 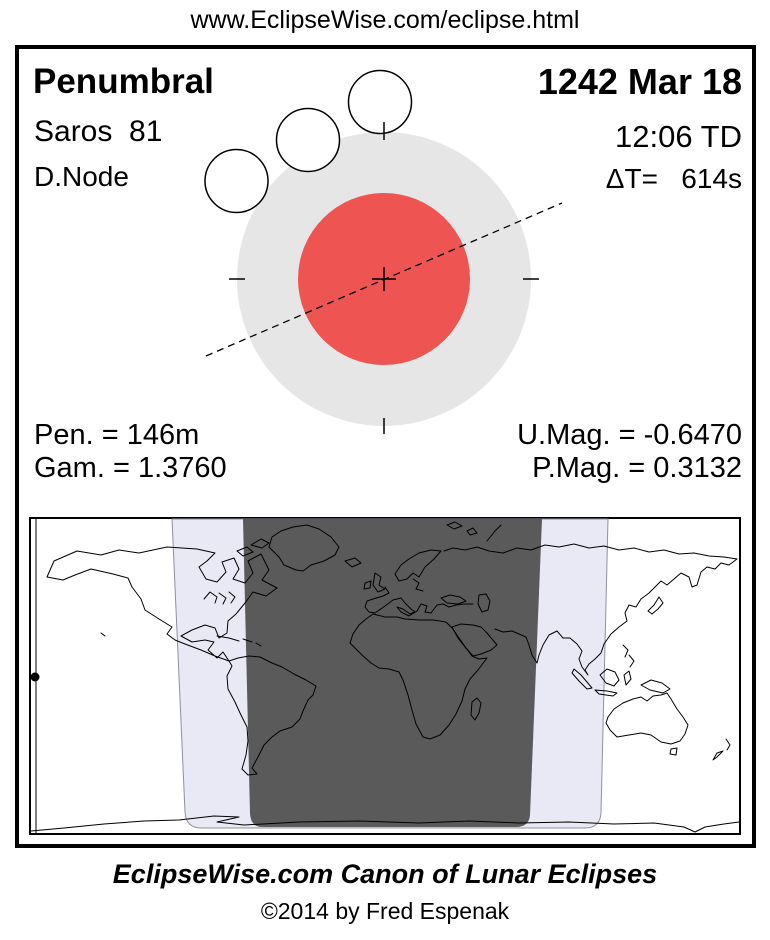 What do you see at coordinates (35, 677) in the screenshot?
I see `zenith-point` at bounding box center [35, 677].